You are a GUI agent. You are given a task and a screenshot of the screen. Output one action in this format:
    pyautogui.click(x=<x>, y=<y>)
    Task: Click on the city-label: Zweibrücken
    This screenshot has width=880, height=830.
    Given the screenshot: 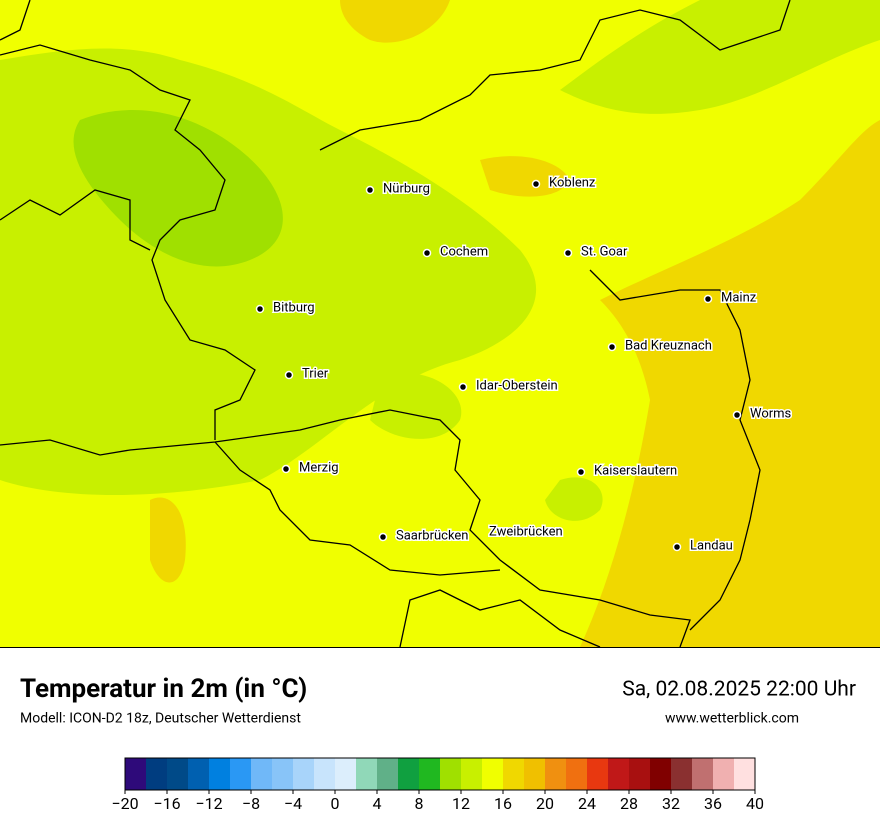 What is the action you would take?
    pyautogui.click(x=526, y=531)
    